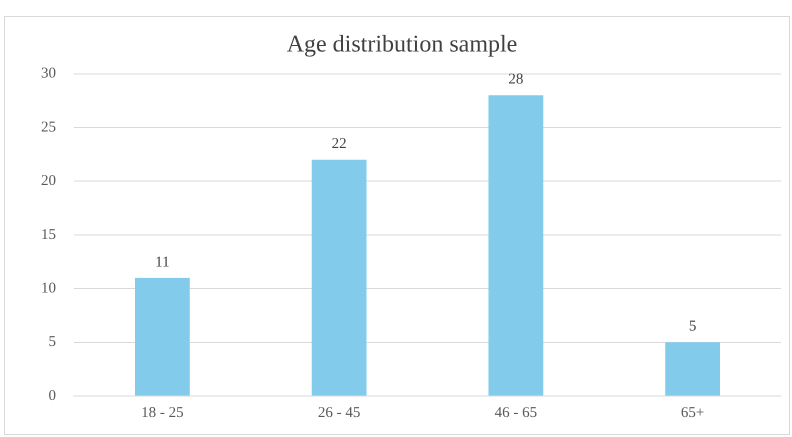 This screenshot has width=792, height=437. I want to click on y-tick-label: 25, so click(48, 127).